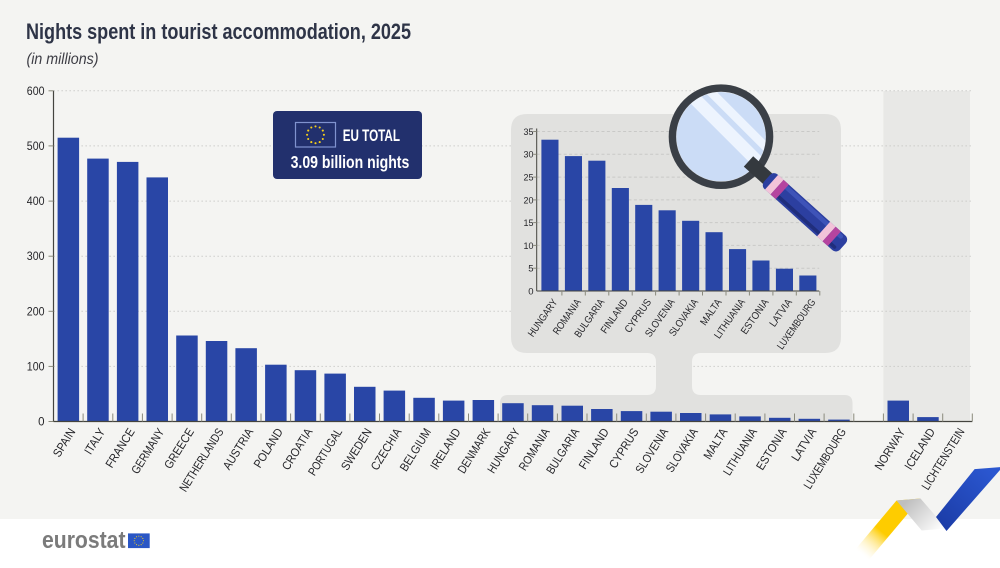 This screenshot has width=1000, height=568. What do you see at coordinates (63, 59) in the screenshot?
I see `svg-text: (in millions)` at bounding box center [63, 59].